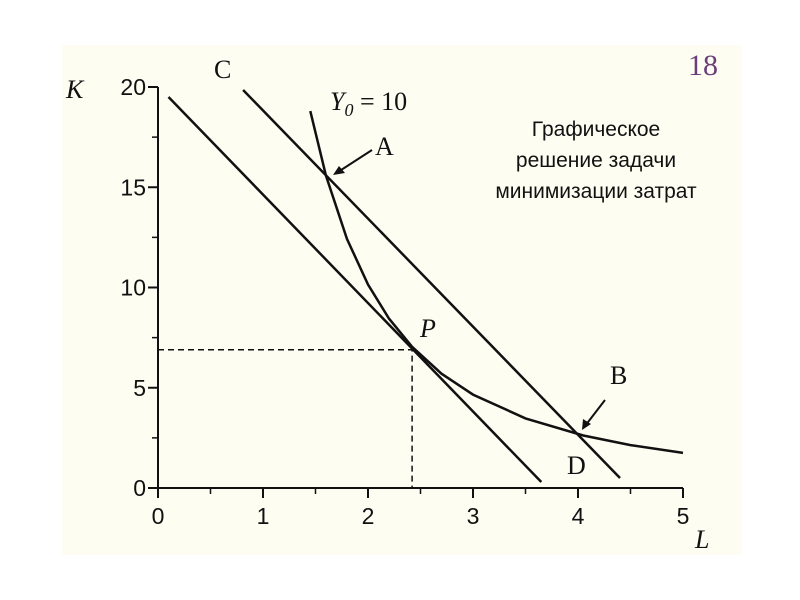 The image size is (800, 600). I want to click on arrow-b, so click(595, 413).